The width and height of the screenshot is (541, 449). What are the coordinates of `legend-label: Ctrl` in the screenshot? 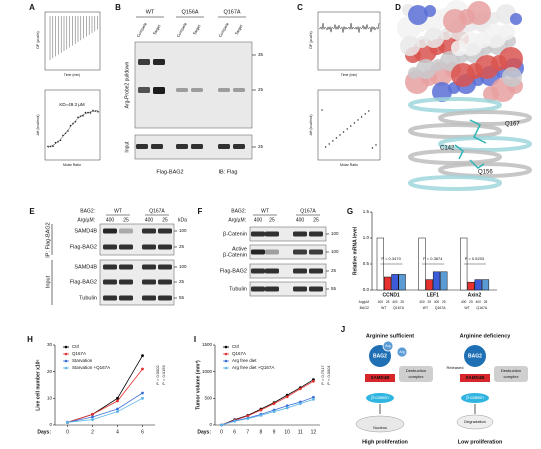 It's located at (235, 346).